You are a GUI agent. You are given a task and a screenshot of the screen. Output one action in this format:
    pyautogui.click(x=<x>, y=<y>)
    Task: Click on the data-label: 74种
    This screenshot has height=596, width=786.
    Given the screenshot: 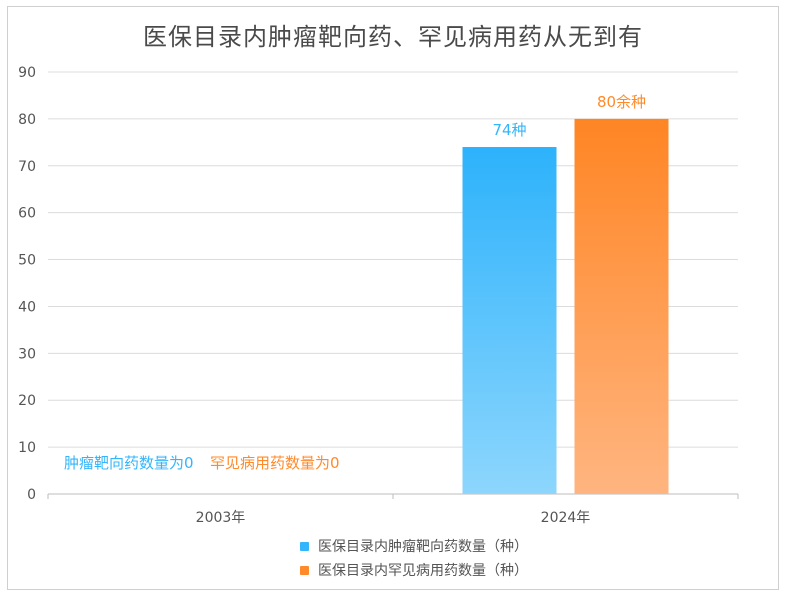 What is the action you would take?
    pyautogui.click(x=509, y=130)
    